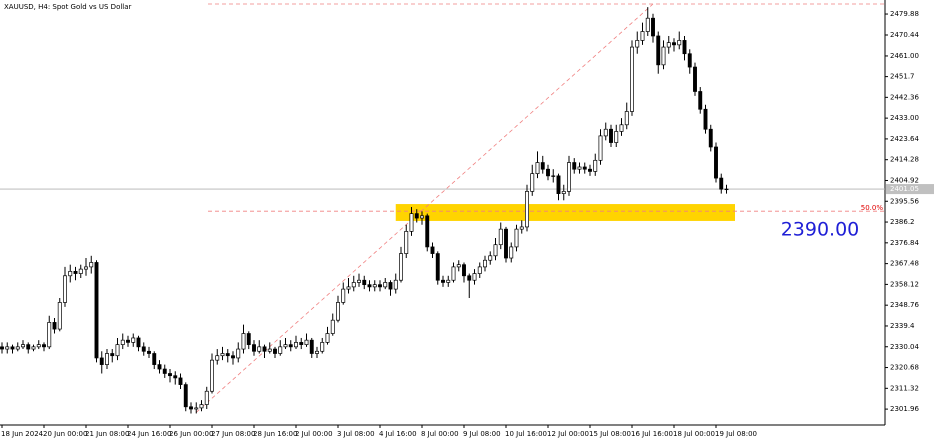  Describe the element at coordinates (610, 434) in the screenshot. I see `x-tick-label: 15 Jul 08:00` at that location.